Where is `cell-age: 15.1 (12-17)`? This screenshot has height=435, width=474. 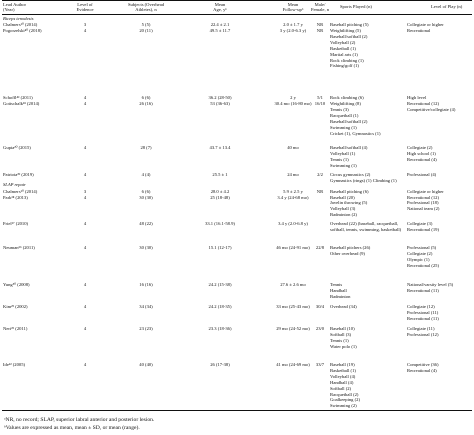
cell-age: 15.1 (12-17) is located at coordinates (220, 247).